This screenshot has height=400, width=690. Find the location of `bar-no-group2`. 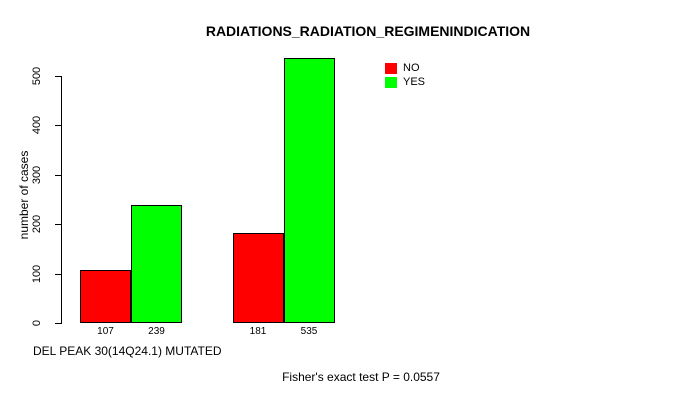

bar-no-group2 is located at coordinates (258, 278).